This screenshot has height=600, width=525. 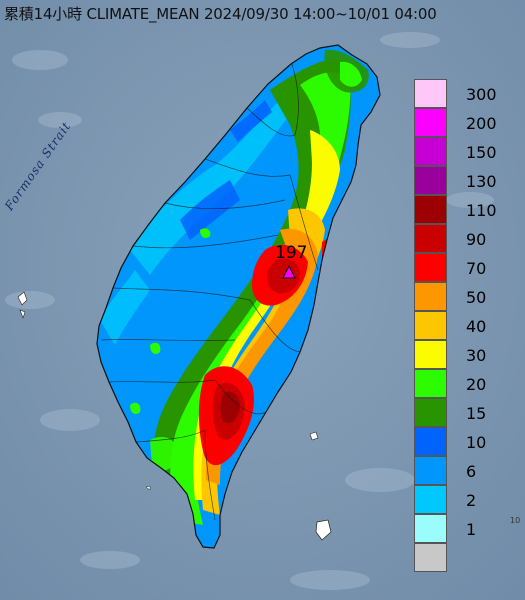 I want to click on legend-label-12: 10, so click(x=476, y=442).